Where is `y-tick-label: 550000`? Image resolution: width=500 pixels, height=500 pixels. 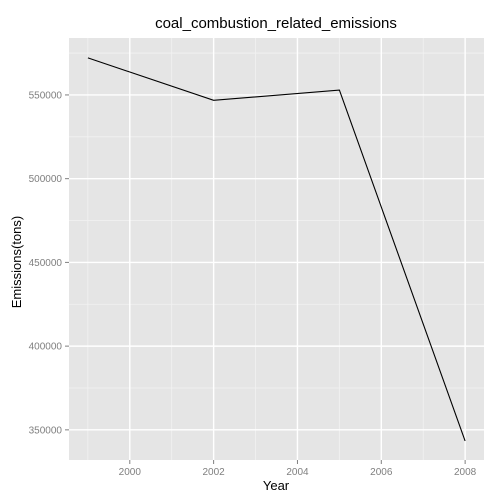
y-tick-label: 550000 is located at coordinates (46, 95).